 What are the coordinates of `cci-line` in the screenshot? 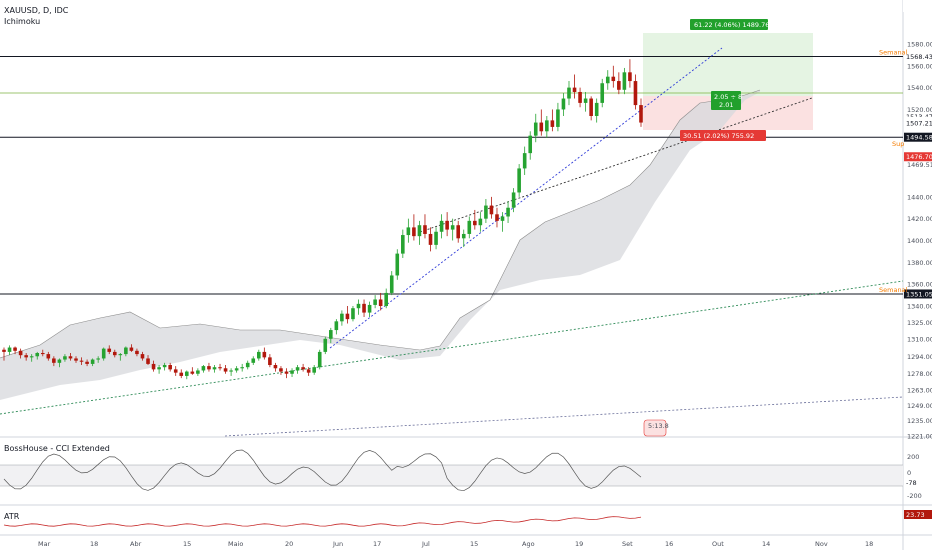 It's located at (322, 470).